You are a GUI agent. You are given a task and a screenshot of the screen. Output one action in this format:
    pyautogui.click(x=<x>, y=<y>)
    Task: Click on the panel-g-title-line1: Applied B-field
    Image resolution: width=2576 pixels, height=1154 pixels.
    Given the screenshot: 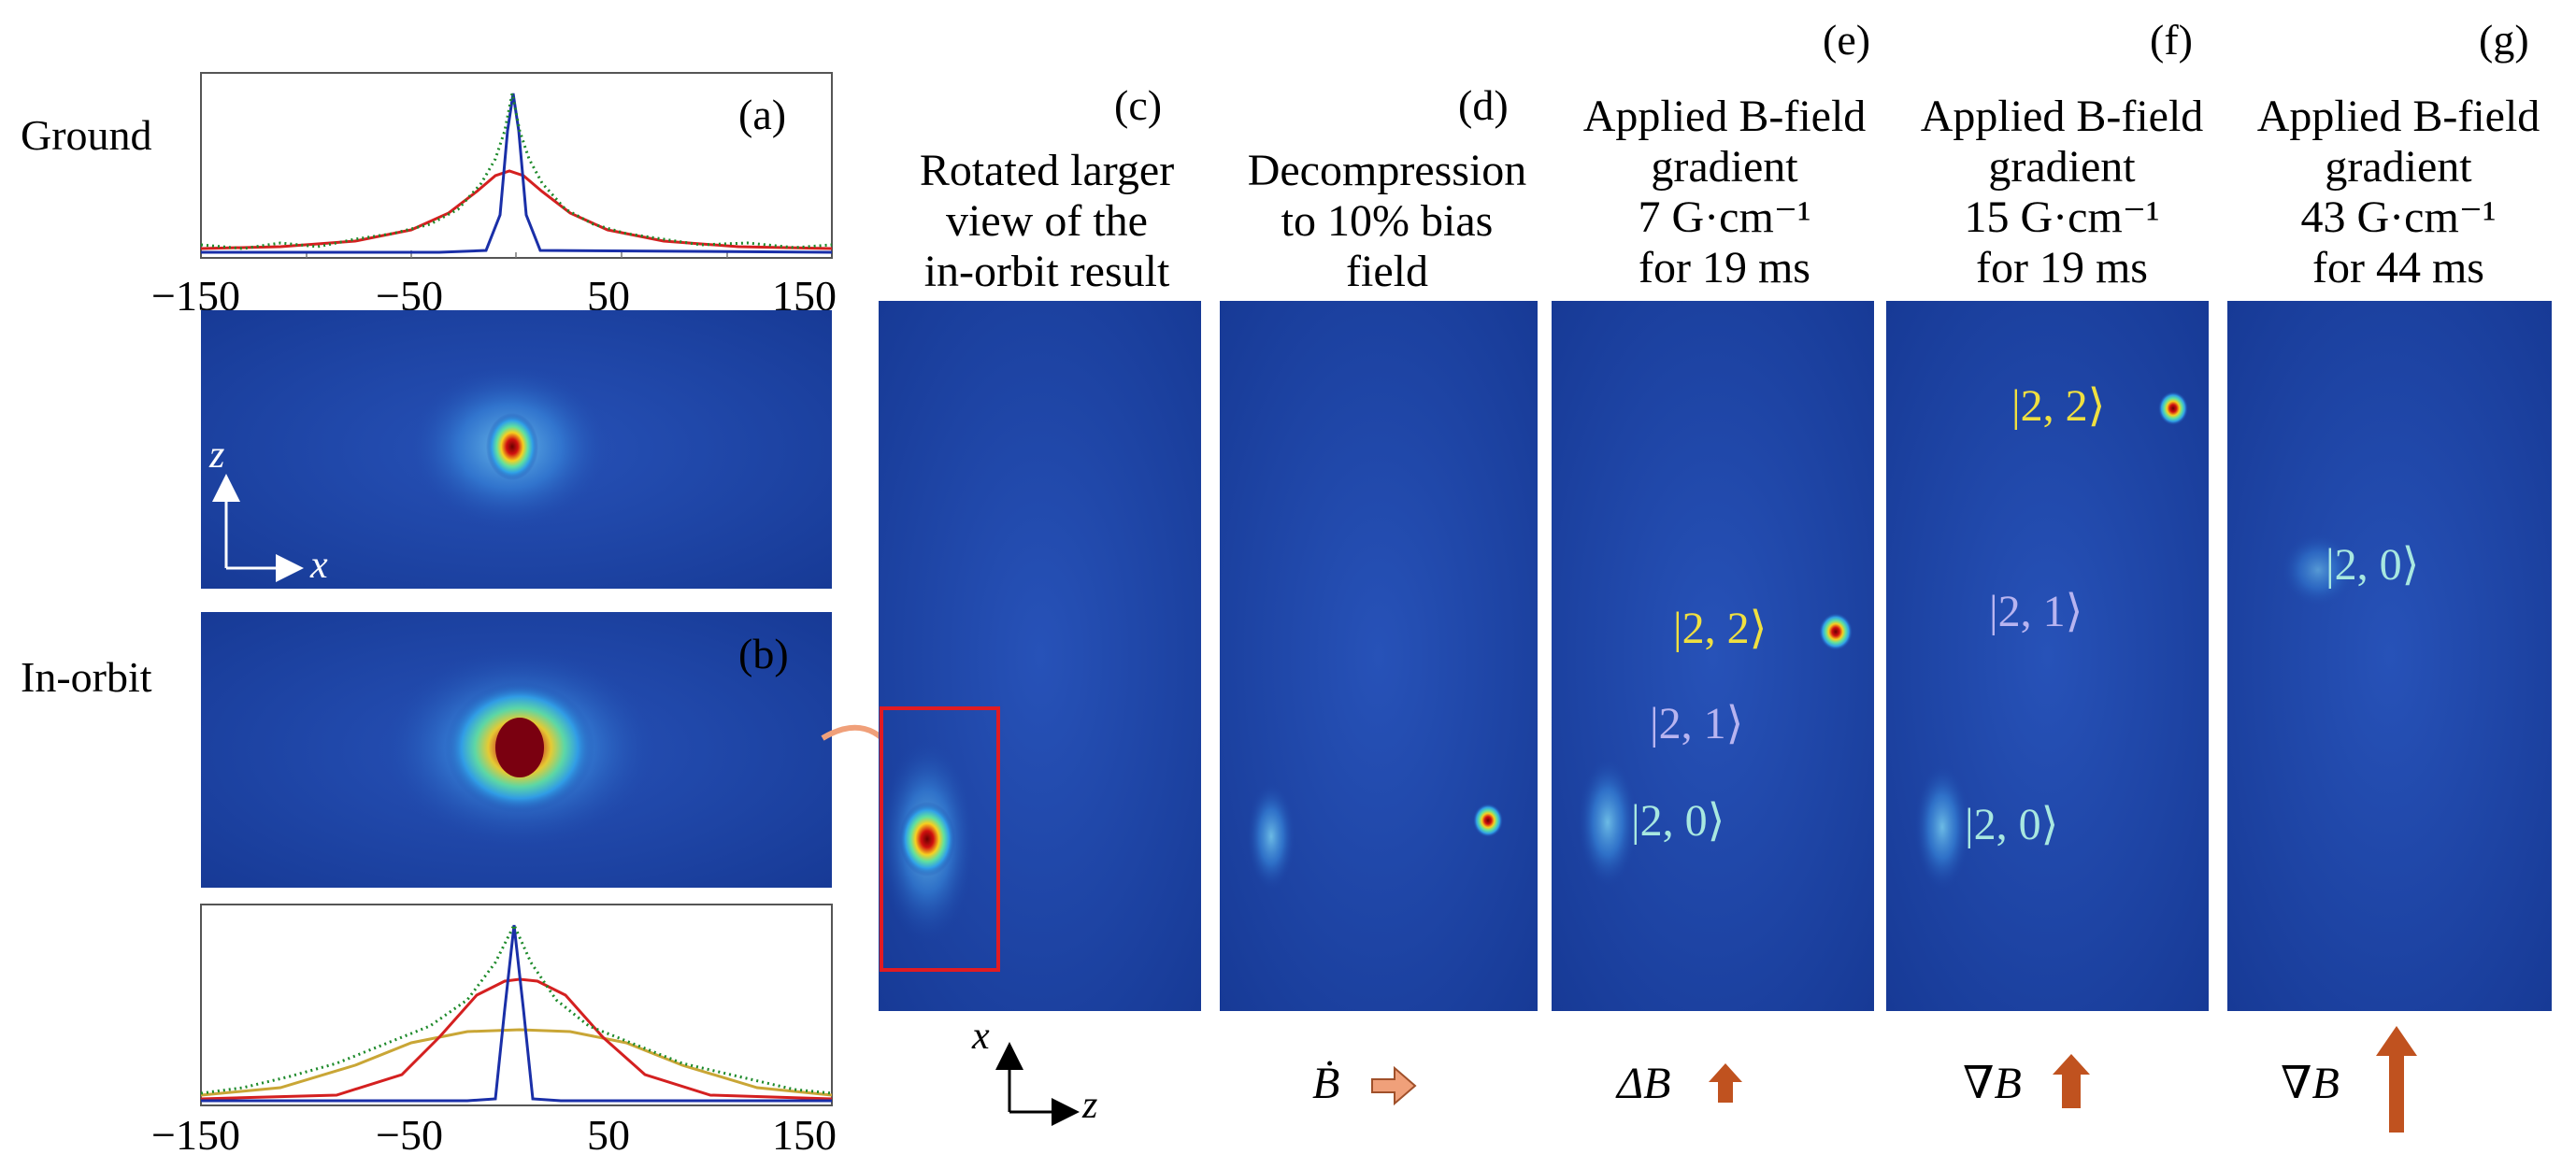 What is the action you would take?
    pyautogui.click(x=2398, y=117)
    